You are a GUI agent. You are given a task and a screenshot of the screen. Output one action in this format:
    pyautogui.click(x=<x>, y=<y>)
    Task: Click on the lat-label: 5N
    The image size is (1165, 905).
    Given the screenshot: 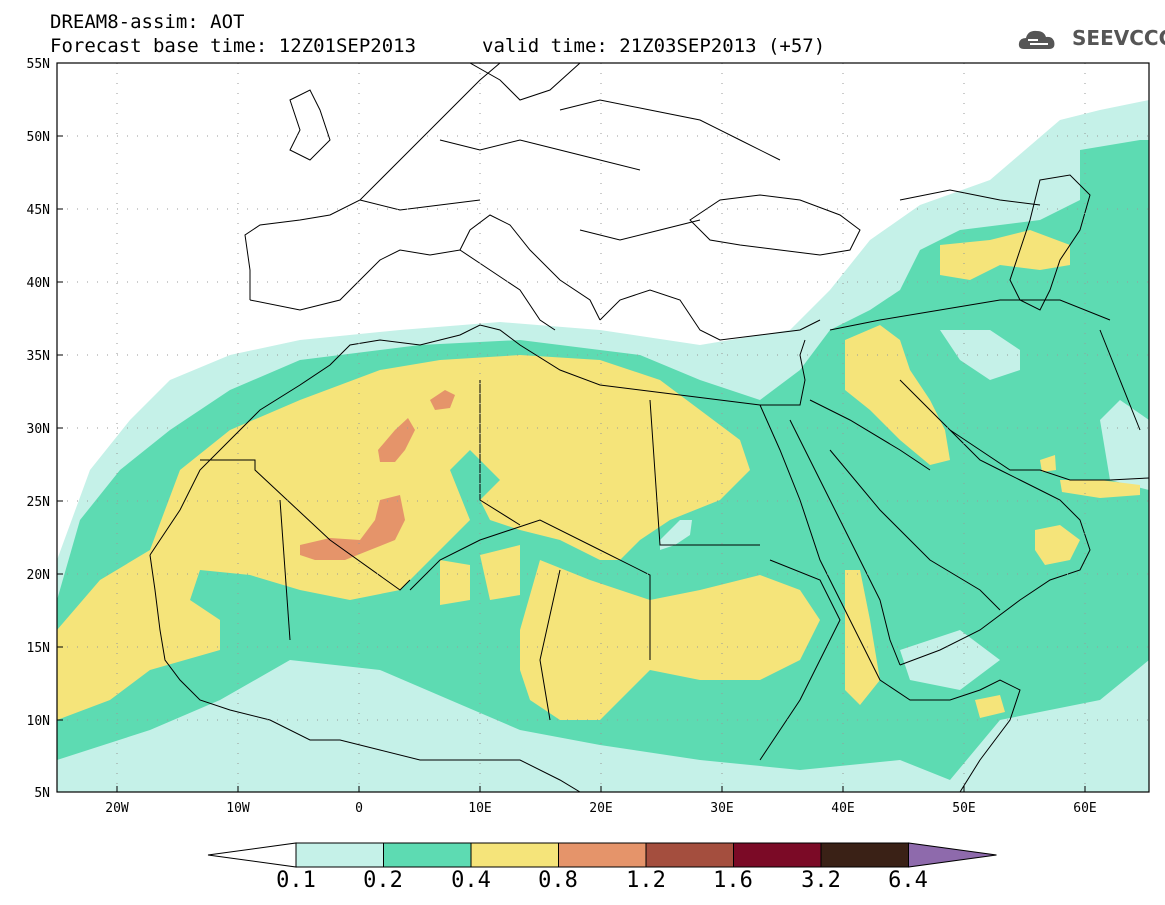 What is the action you would take?
    pyautogui.click(x=42, y=793)
    